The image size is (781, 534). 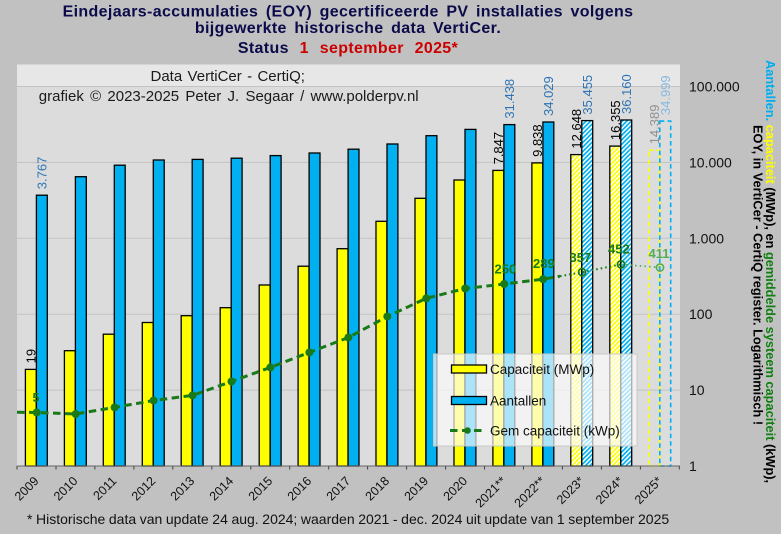 What do you see at coordinates (714, 87) in the screenshot?
I see `svg-text: 100.000` at bounding box center [714, 87].